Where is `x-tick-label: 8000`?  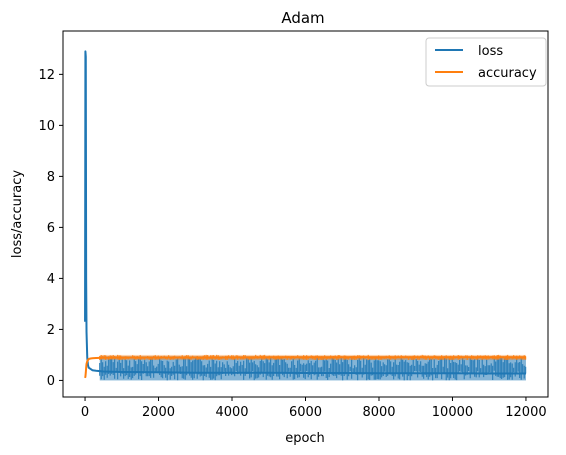 x-tick-label: 8000 is located at coordinates (378, 412).